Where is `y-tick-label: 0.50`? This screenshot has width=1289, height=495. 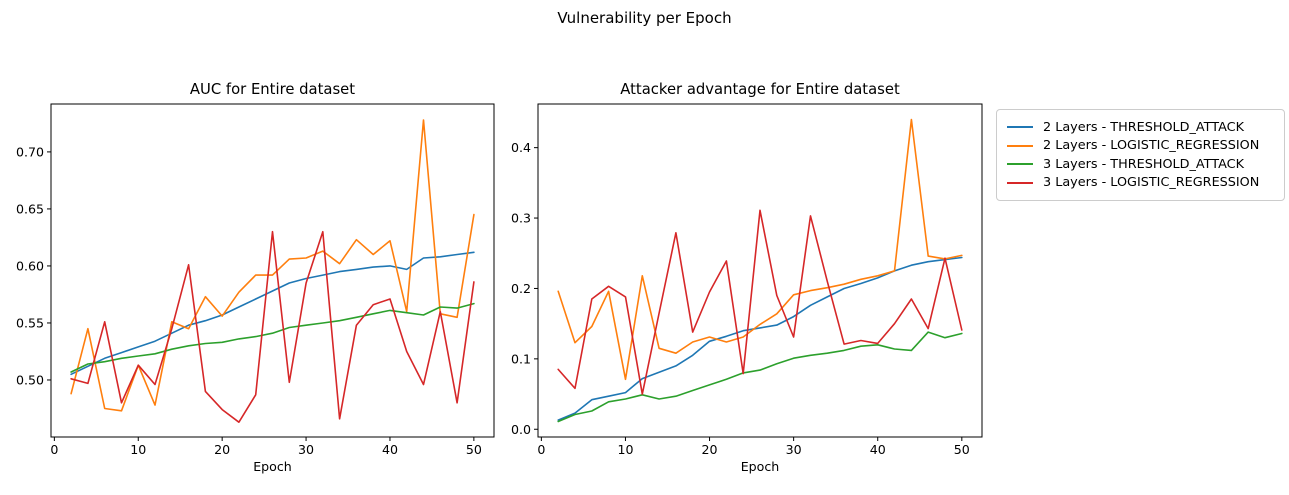
y-tick-label: 0.50 is located at coordinates (30, 379).